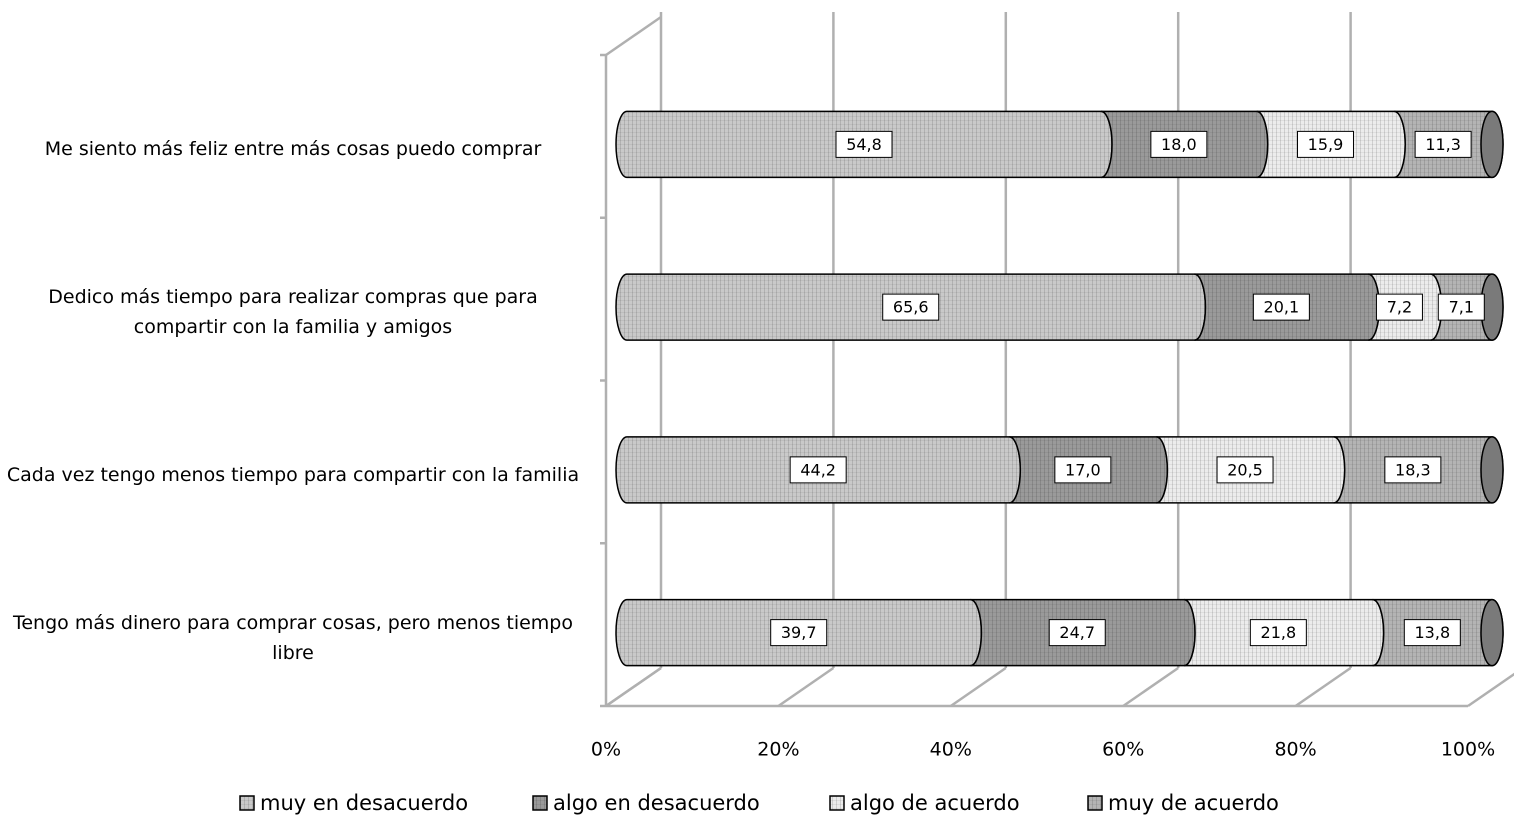  I want to click on value-label: 11,3, so click(1443, 144).